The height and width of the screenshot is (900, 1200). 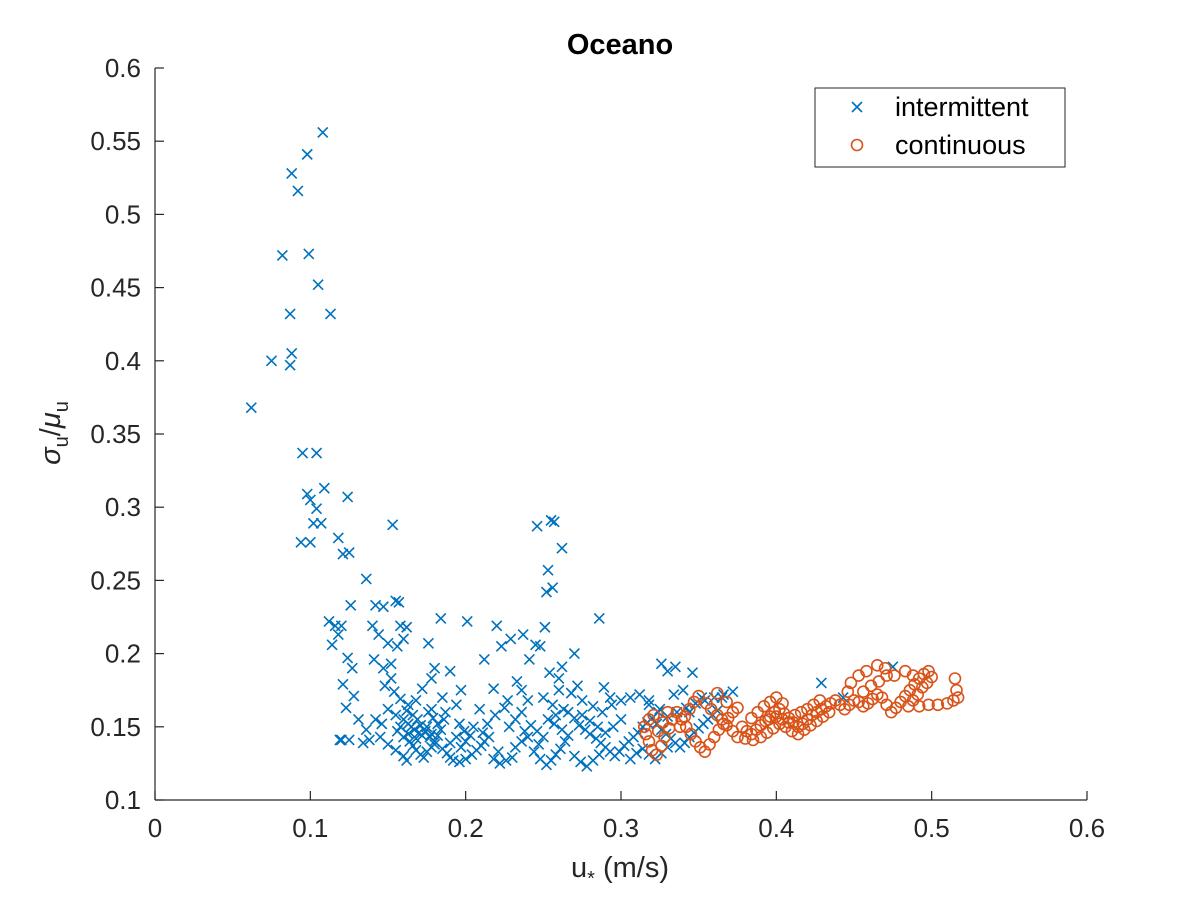 I want to click on legend-marker-continuous, so click(x=857, y=145).